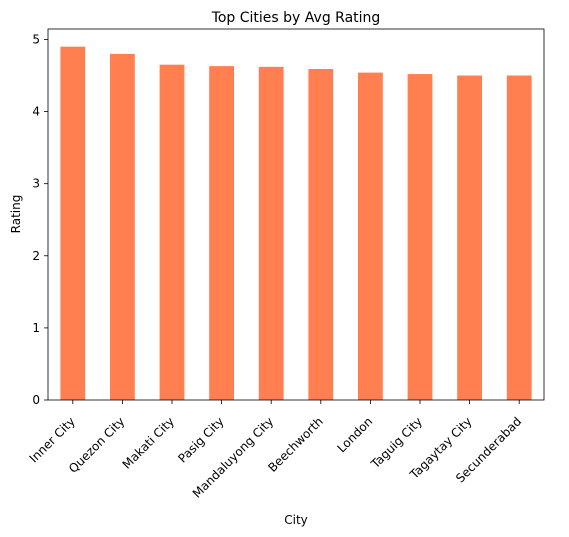  What do you see at coordinates (36, 39) in the screenshot?
I see `y-tick-label-5: 5` at bounding box center [36, 39].